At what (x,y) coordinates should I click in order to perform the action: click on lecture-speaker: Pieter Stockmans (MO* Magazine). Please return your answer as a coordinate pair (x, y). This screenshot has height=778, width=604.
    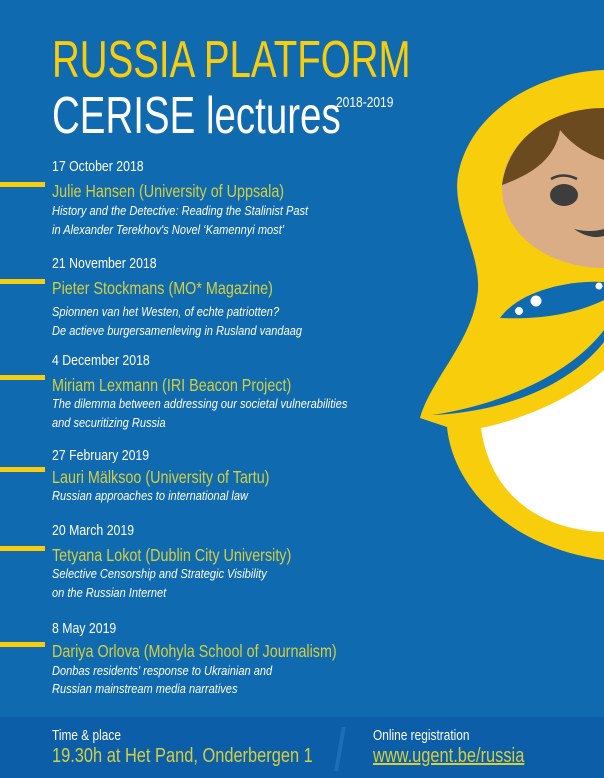
    Looking at the image, I should click on (162, 288).